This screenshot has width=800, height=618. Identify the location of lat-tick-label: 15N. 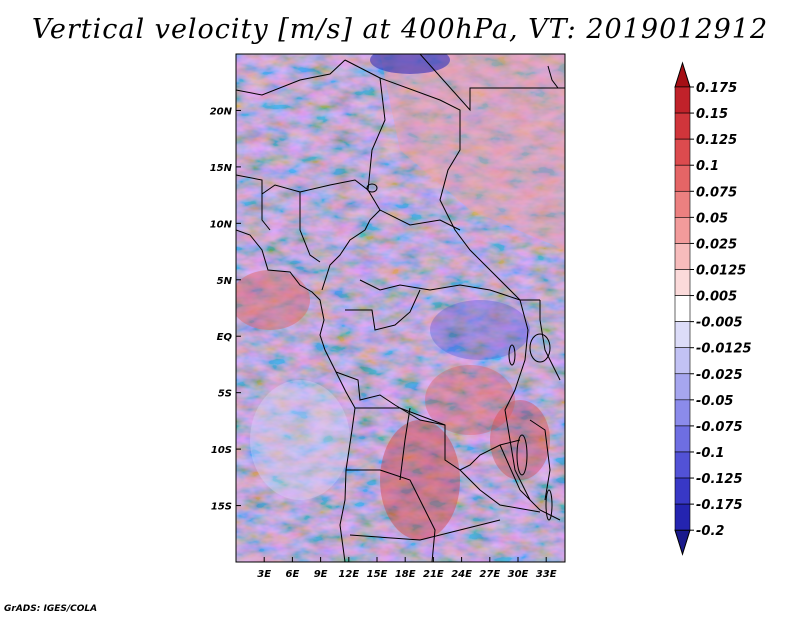
(221, 168).